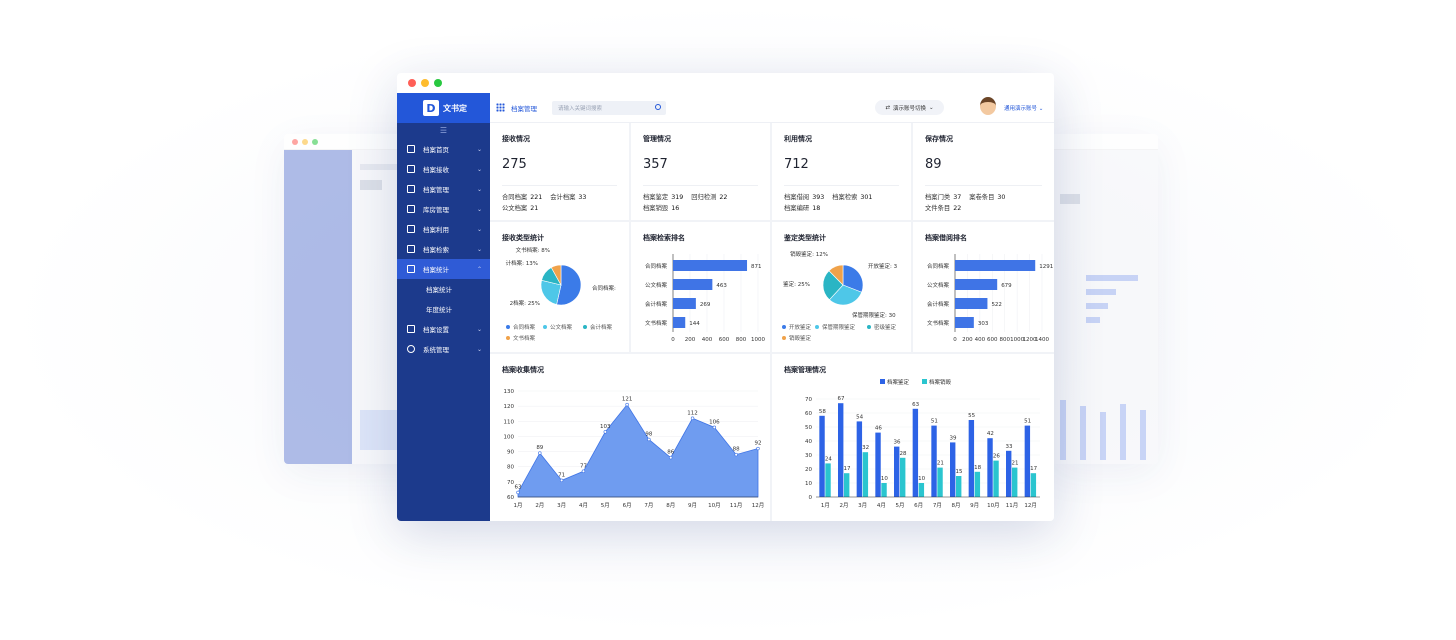 The width and height of the screenshot is (1456, 640). Describe the element at coordinates (443, 130) in the screenshot. I see `collapse-menu-icon: ☰` at that location.